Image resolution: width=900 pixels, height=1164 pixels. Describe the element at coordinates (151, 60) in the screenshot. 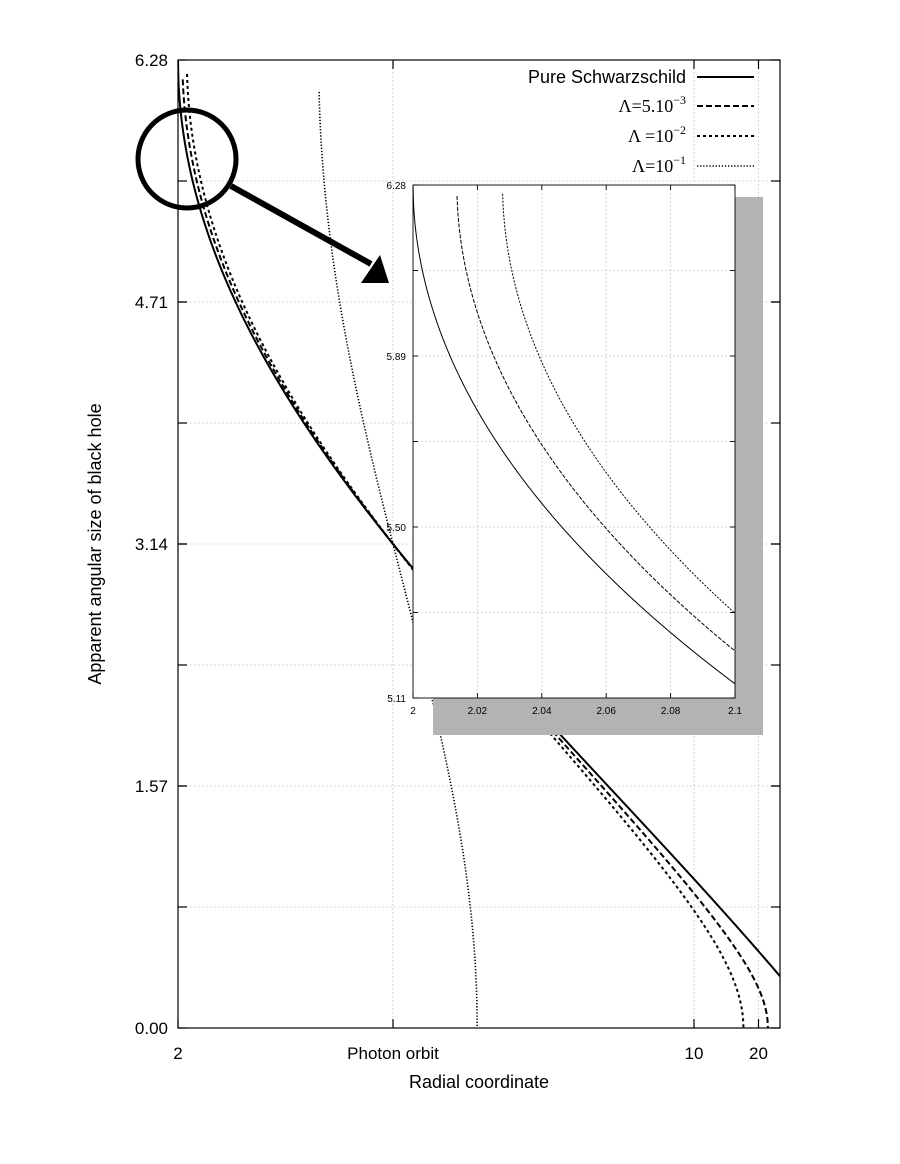

I see `y-tick-label: 6.28` at that location.